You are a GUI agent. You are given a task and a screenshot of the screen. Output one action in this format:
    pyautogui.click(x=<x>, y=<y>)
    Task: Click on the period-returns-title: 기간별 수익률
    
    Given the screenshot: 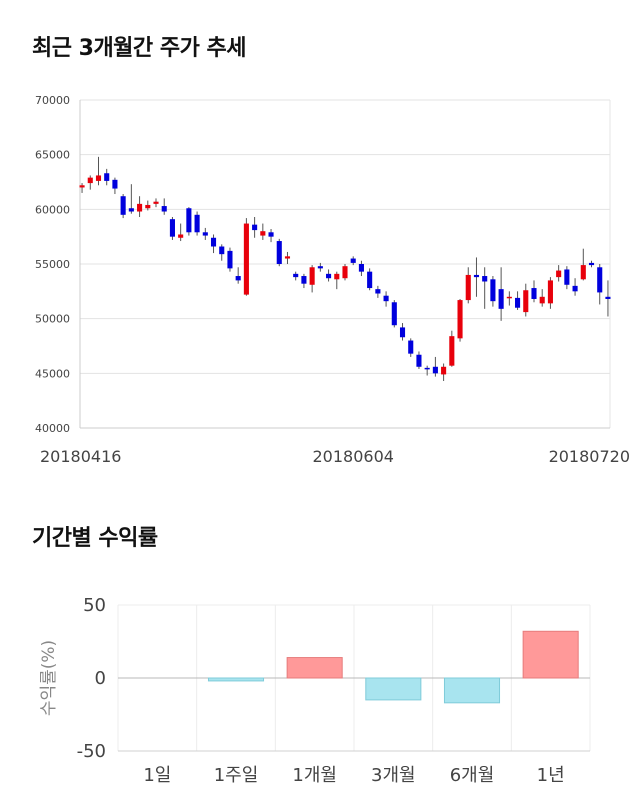 What is the action you would take?
    pyautogui.click(x=95, y=538)
    